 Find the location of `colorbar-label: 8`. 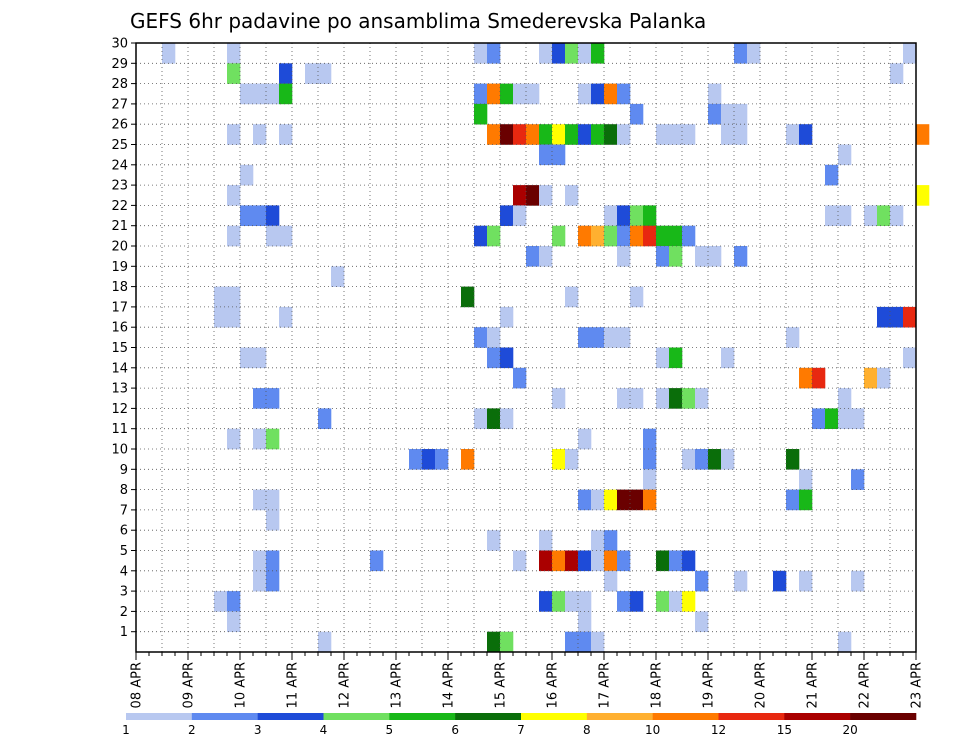

colorbar-label: 8 is located at coordinates (587, 730).